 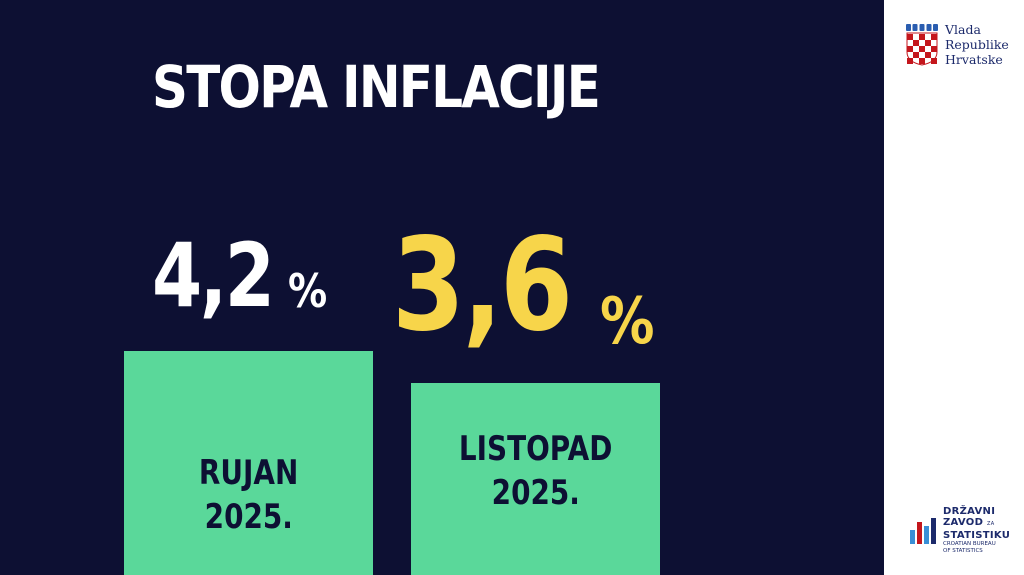 I want to click on statistics-sub-line1: CROATIAN BUREAU, so click(x=969, y=544).